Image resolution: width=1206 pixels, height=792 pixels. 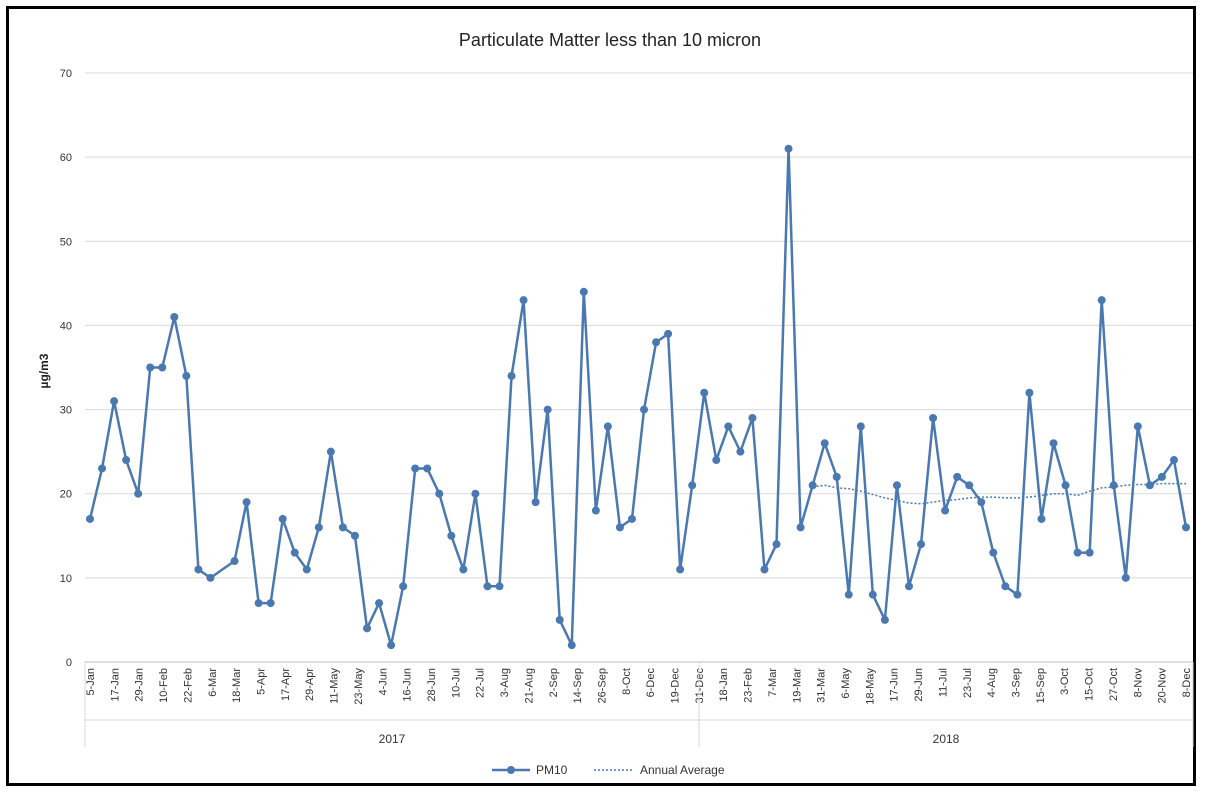 I want to click on x-tick-label: 17-Jun, so click(x=895, y=685).